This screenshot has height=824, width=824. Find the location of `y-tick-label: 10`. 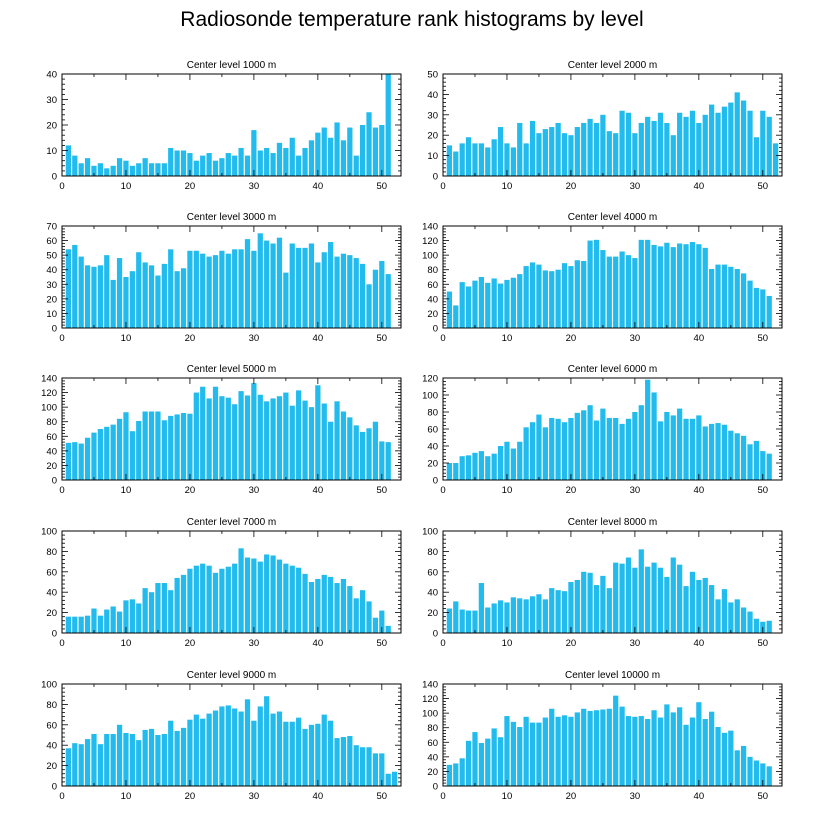

y-tick-label: 10 is located at coordinates (51, 314).